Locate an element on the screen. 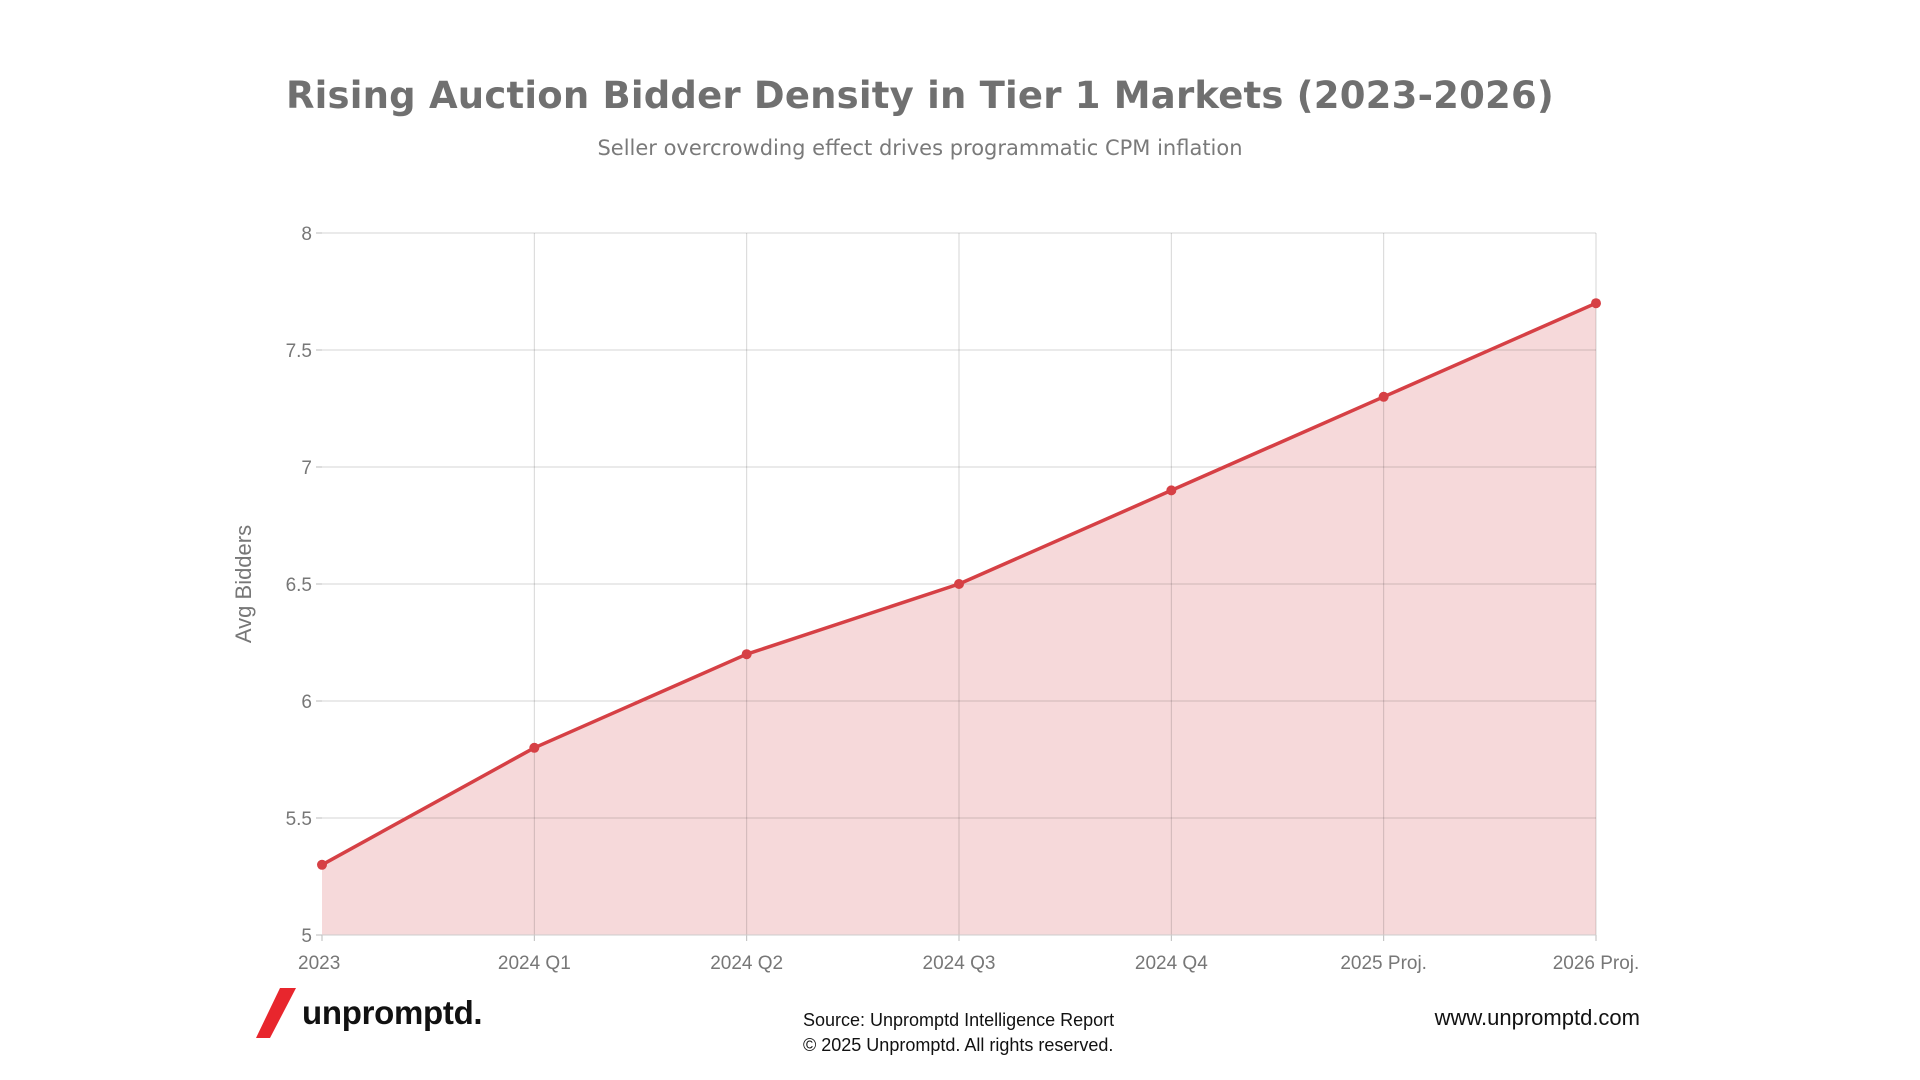  logo-slash-icon is located at coordinates (276, 1013).